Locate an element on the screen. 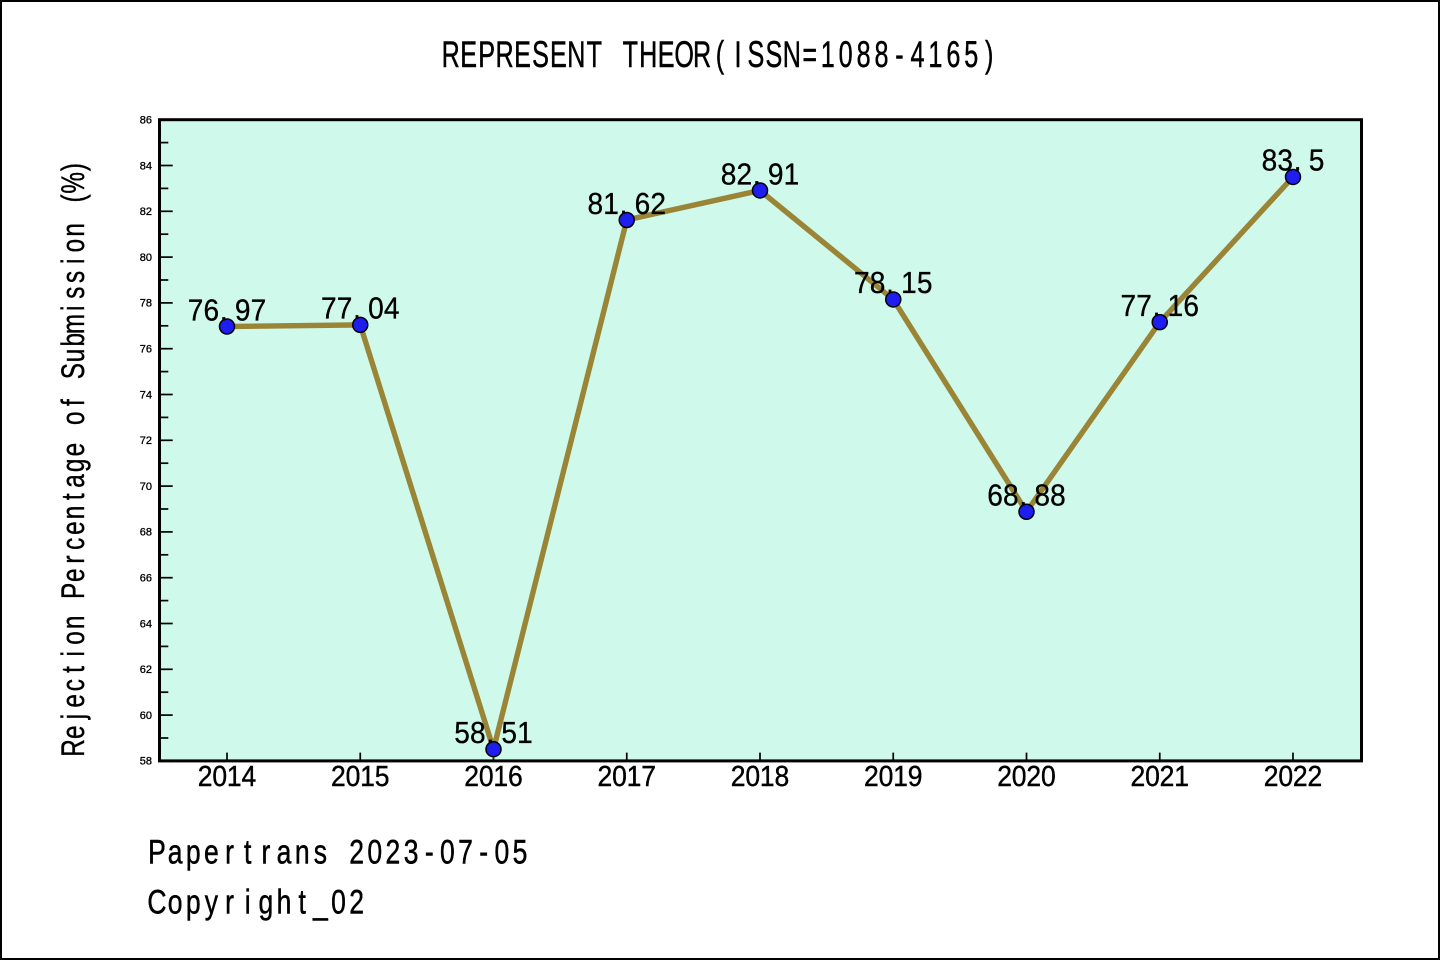 This screenshot has height=960, width=1440. svg-text: 84 is located at coordinates (146, 166).